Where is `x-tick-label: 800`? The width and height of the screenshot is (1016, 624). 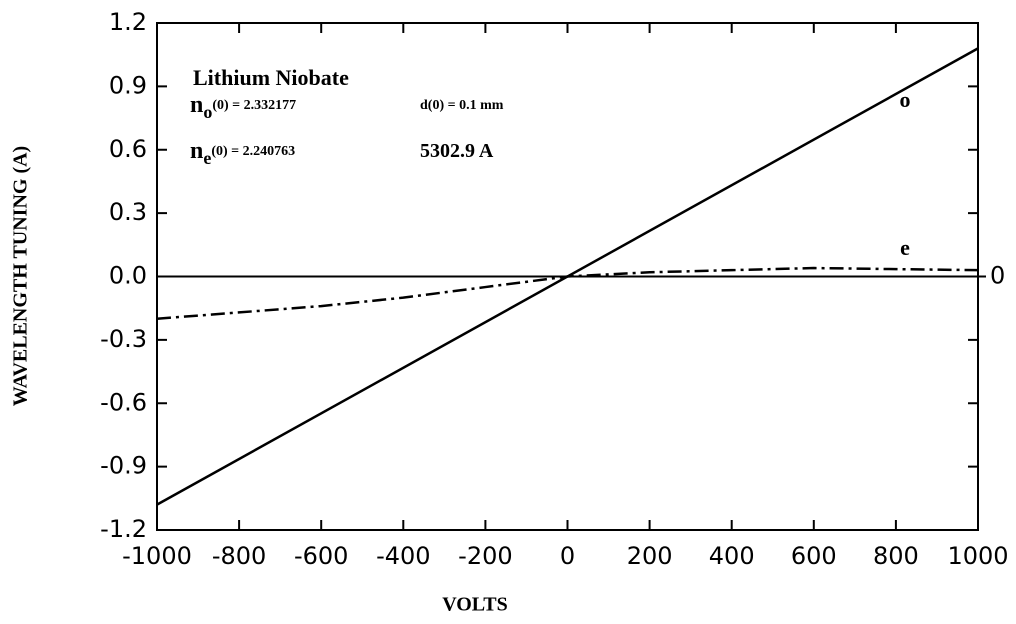 x-tick-label: 800 is located at coordinates (896, 556).